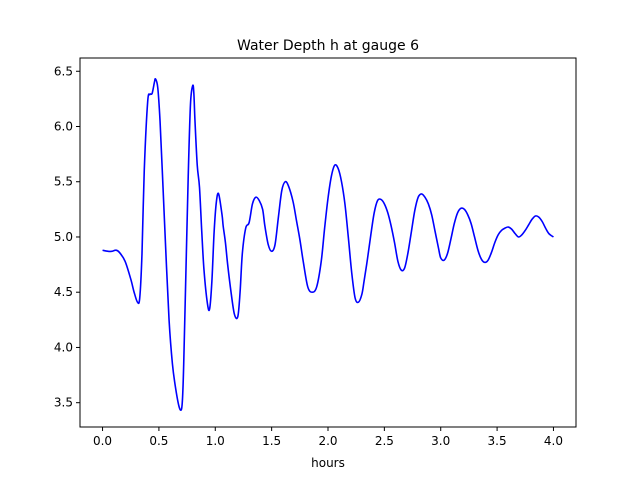 This screenshot has width=640, height=480. Describe the element at coordinates (158, 441) in the screenshot. I see `x-tick-label: 0.5` at that location.